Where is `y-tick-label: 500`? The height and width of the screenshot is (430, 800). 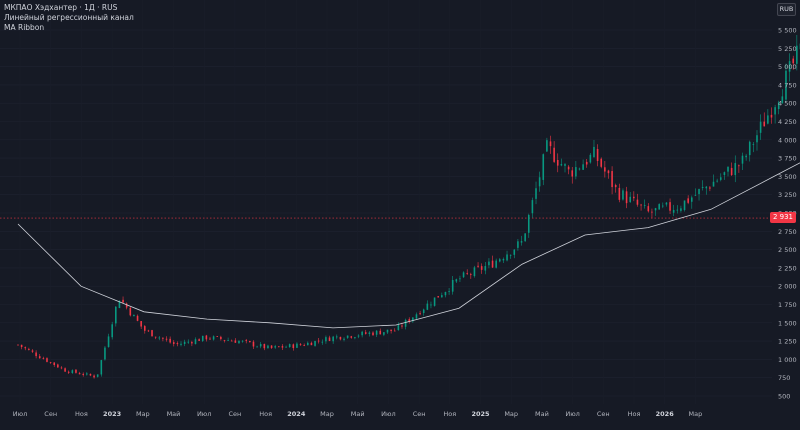 y-tick-label: 500 is located at coordinates (784, 397).